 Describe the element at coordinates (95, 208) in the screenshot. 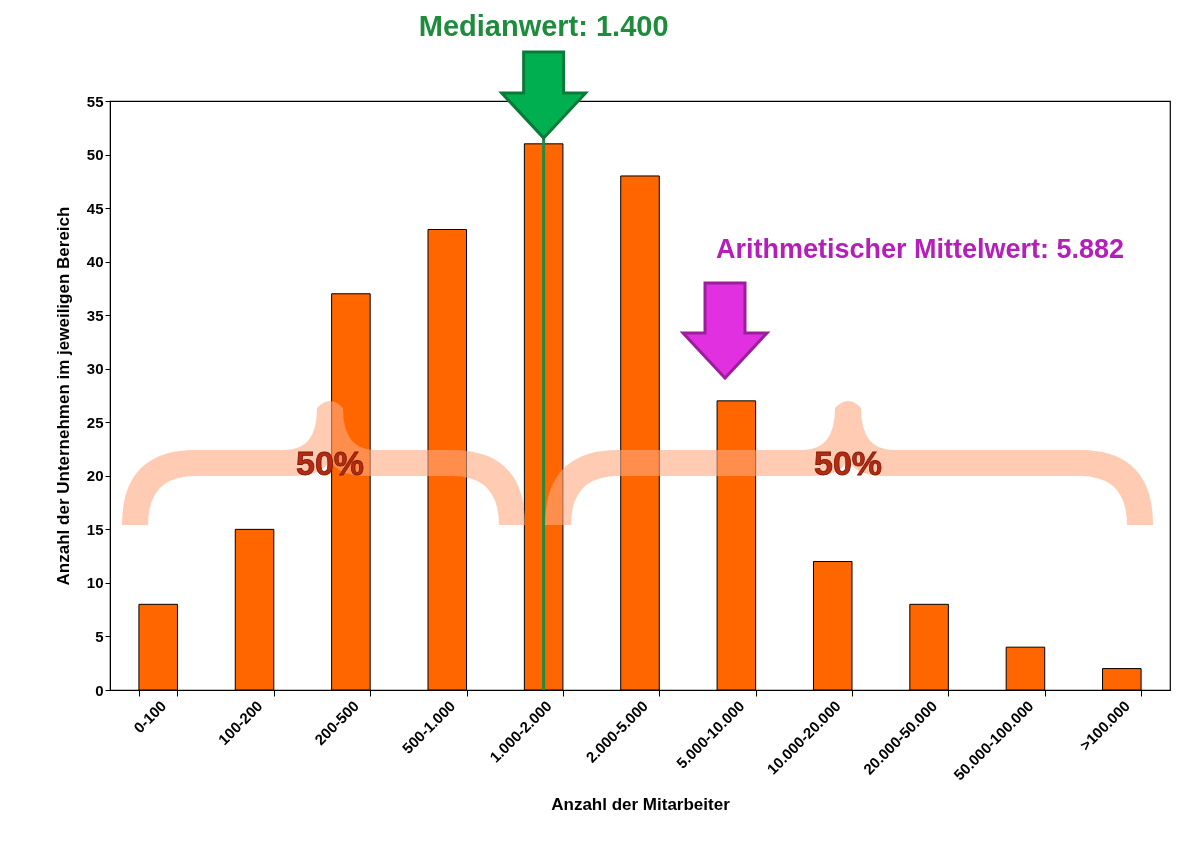

I see `y-tick-label: 45` at that location.